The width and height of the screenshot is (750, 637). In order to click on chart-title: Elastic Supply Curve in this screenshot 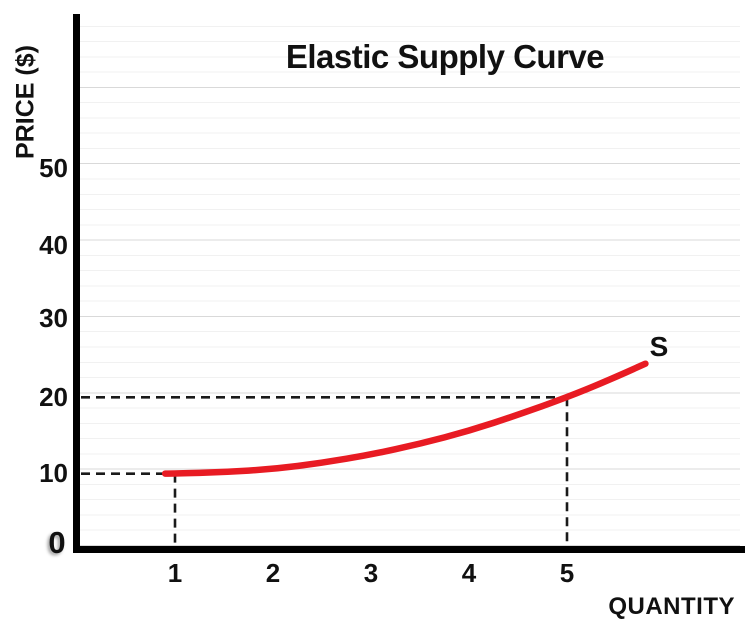, I will do `click(445, 56)`.